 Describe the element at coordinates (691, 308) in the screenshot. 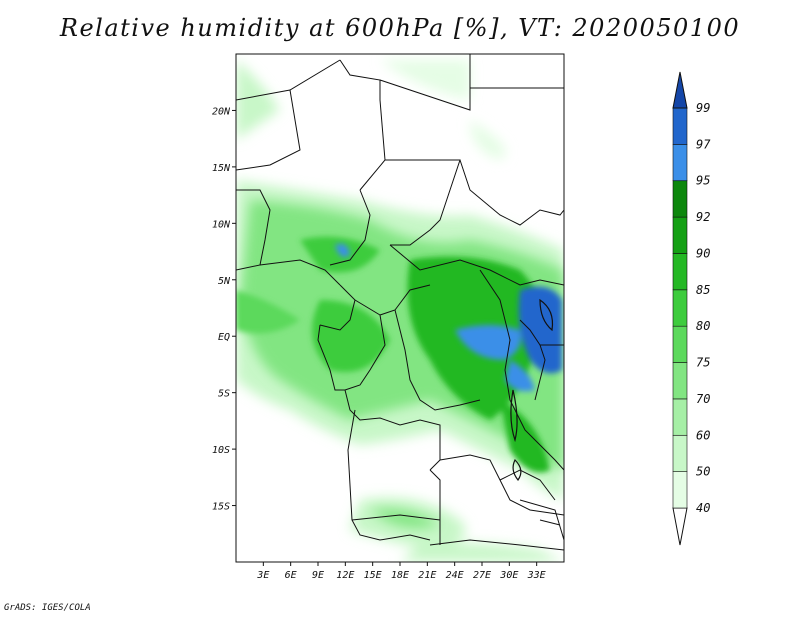

I see `colorbar: 40 50 60 70 75 80 85 90 92 95 97 99` at that location.